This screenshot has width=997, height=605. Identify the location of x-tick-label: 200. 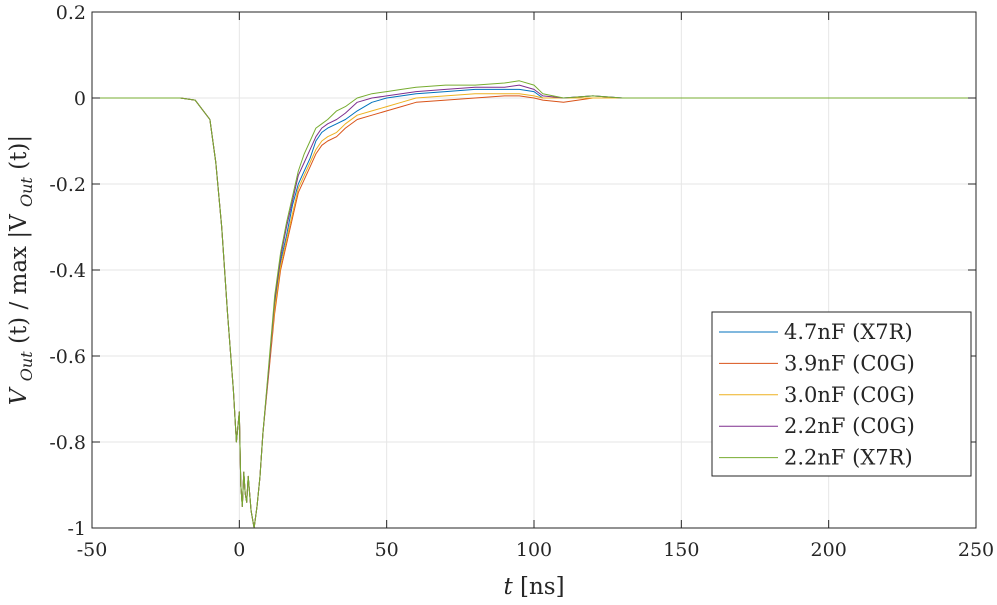
(829, 550).